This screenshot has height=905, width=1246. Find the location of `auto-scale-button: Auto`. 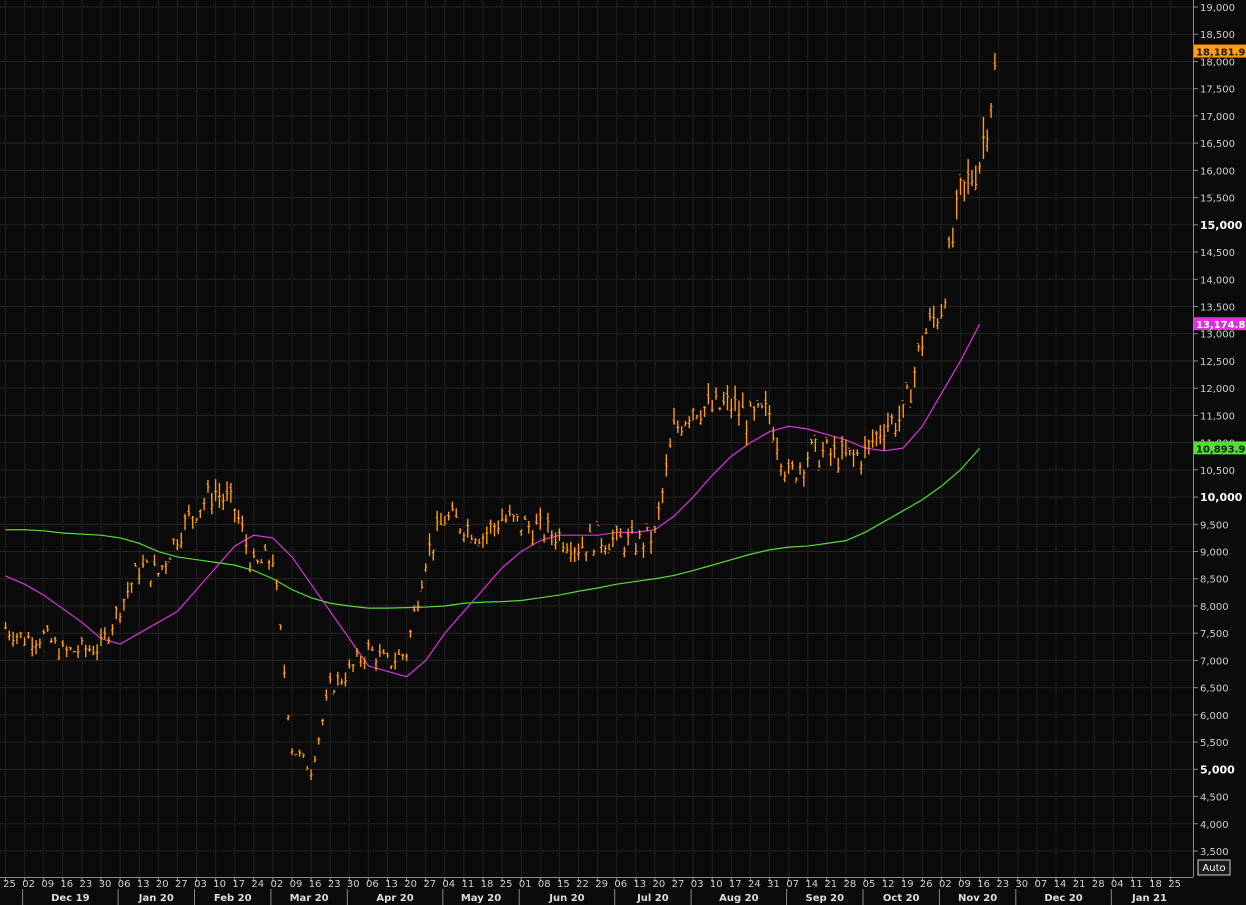

auto-scale-button: Auto is located at coordinates (1214, 867).